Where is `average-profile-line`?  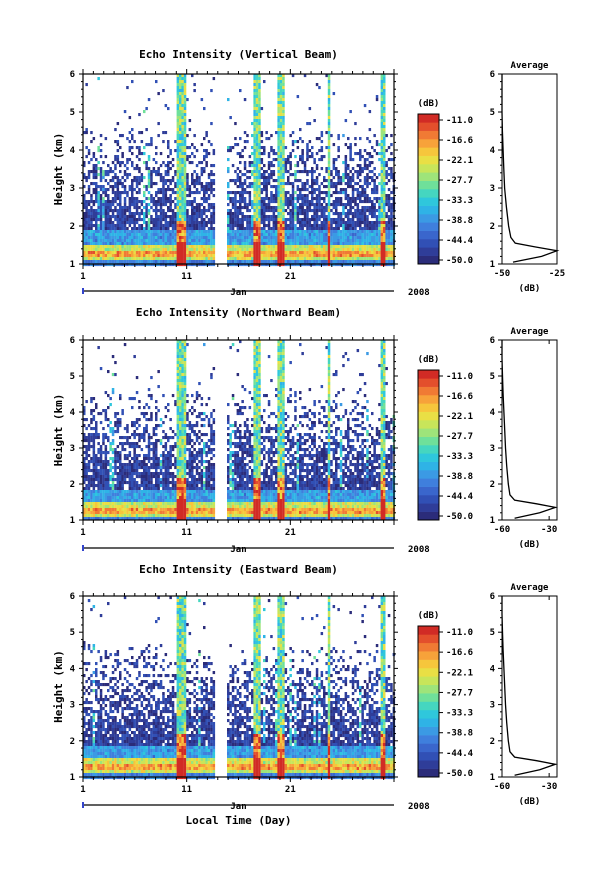
average-profile-line is located at coordinates (529, 686).